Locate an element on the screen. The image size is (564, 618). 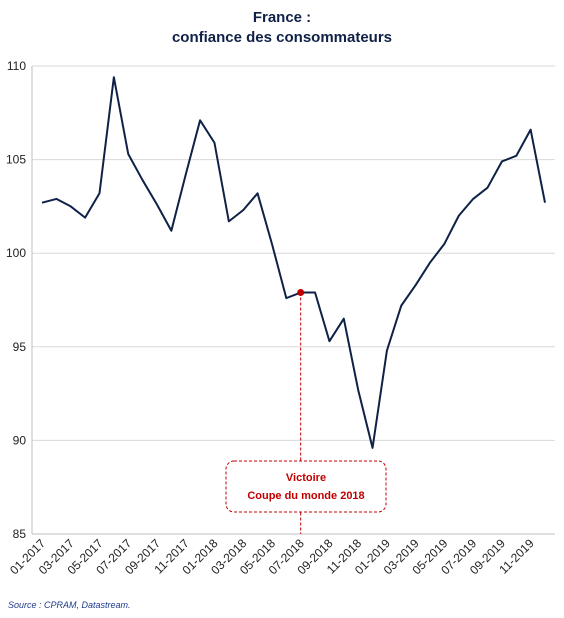
chart-title: France : is located at coordinates (282, 17).